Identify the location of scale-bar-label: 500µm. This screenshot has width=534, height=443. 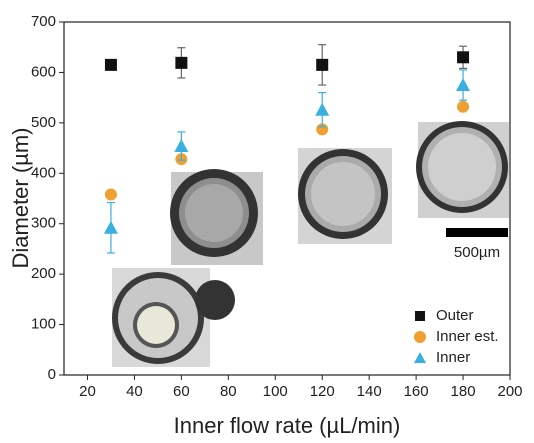
(477, 252).